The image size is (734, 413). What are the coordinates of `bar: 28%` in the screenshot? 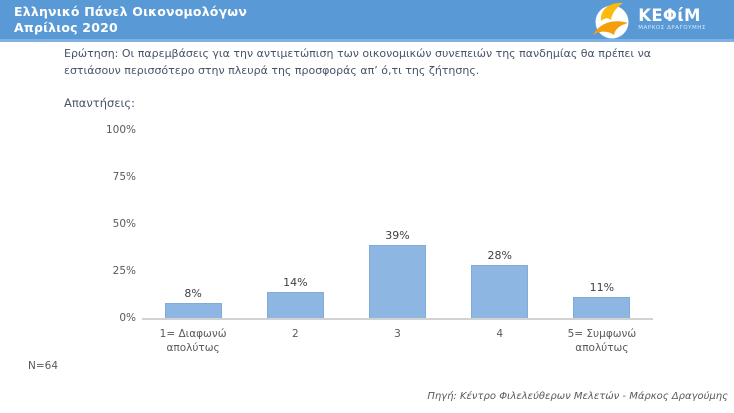 It's located at (500, 283).